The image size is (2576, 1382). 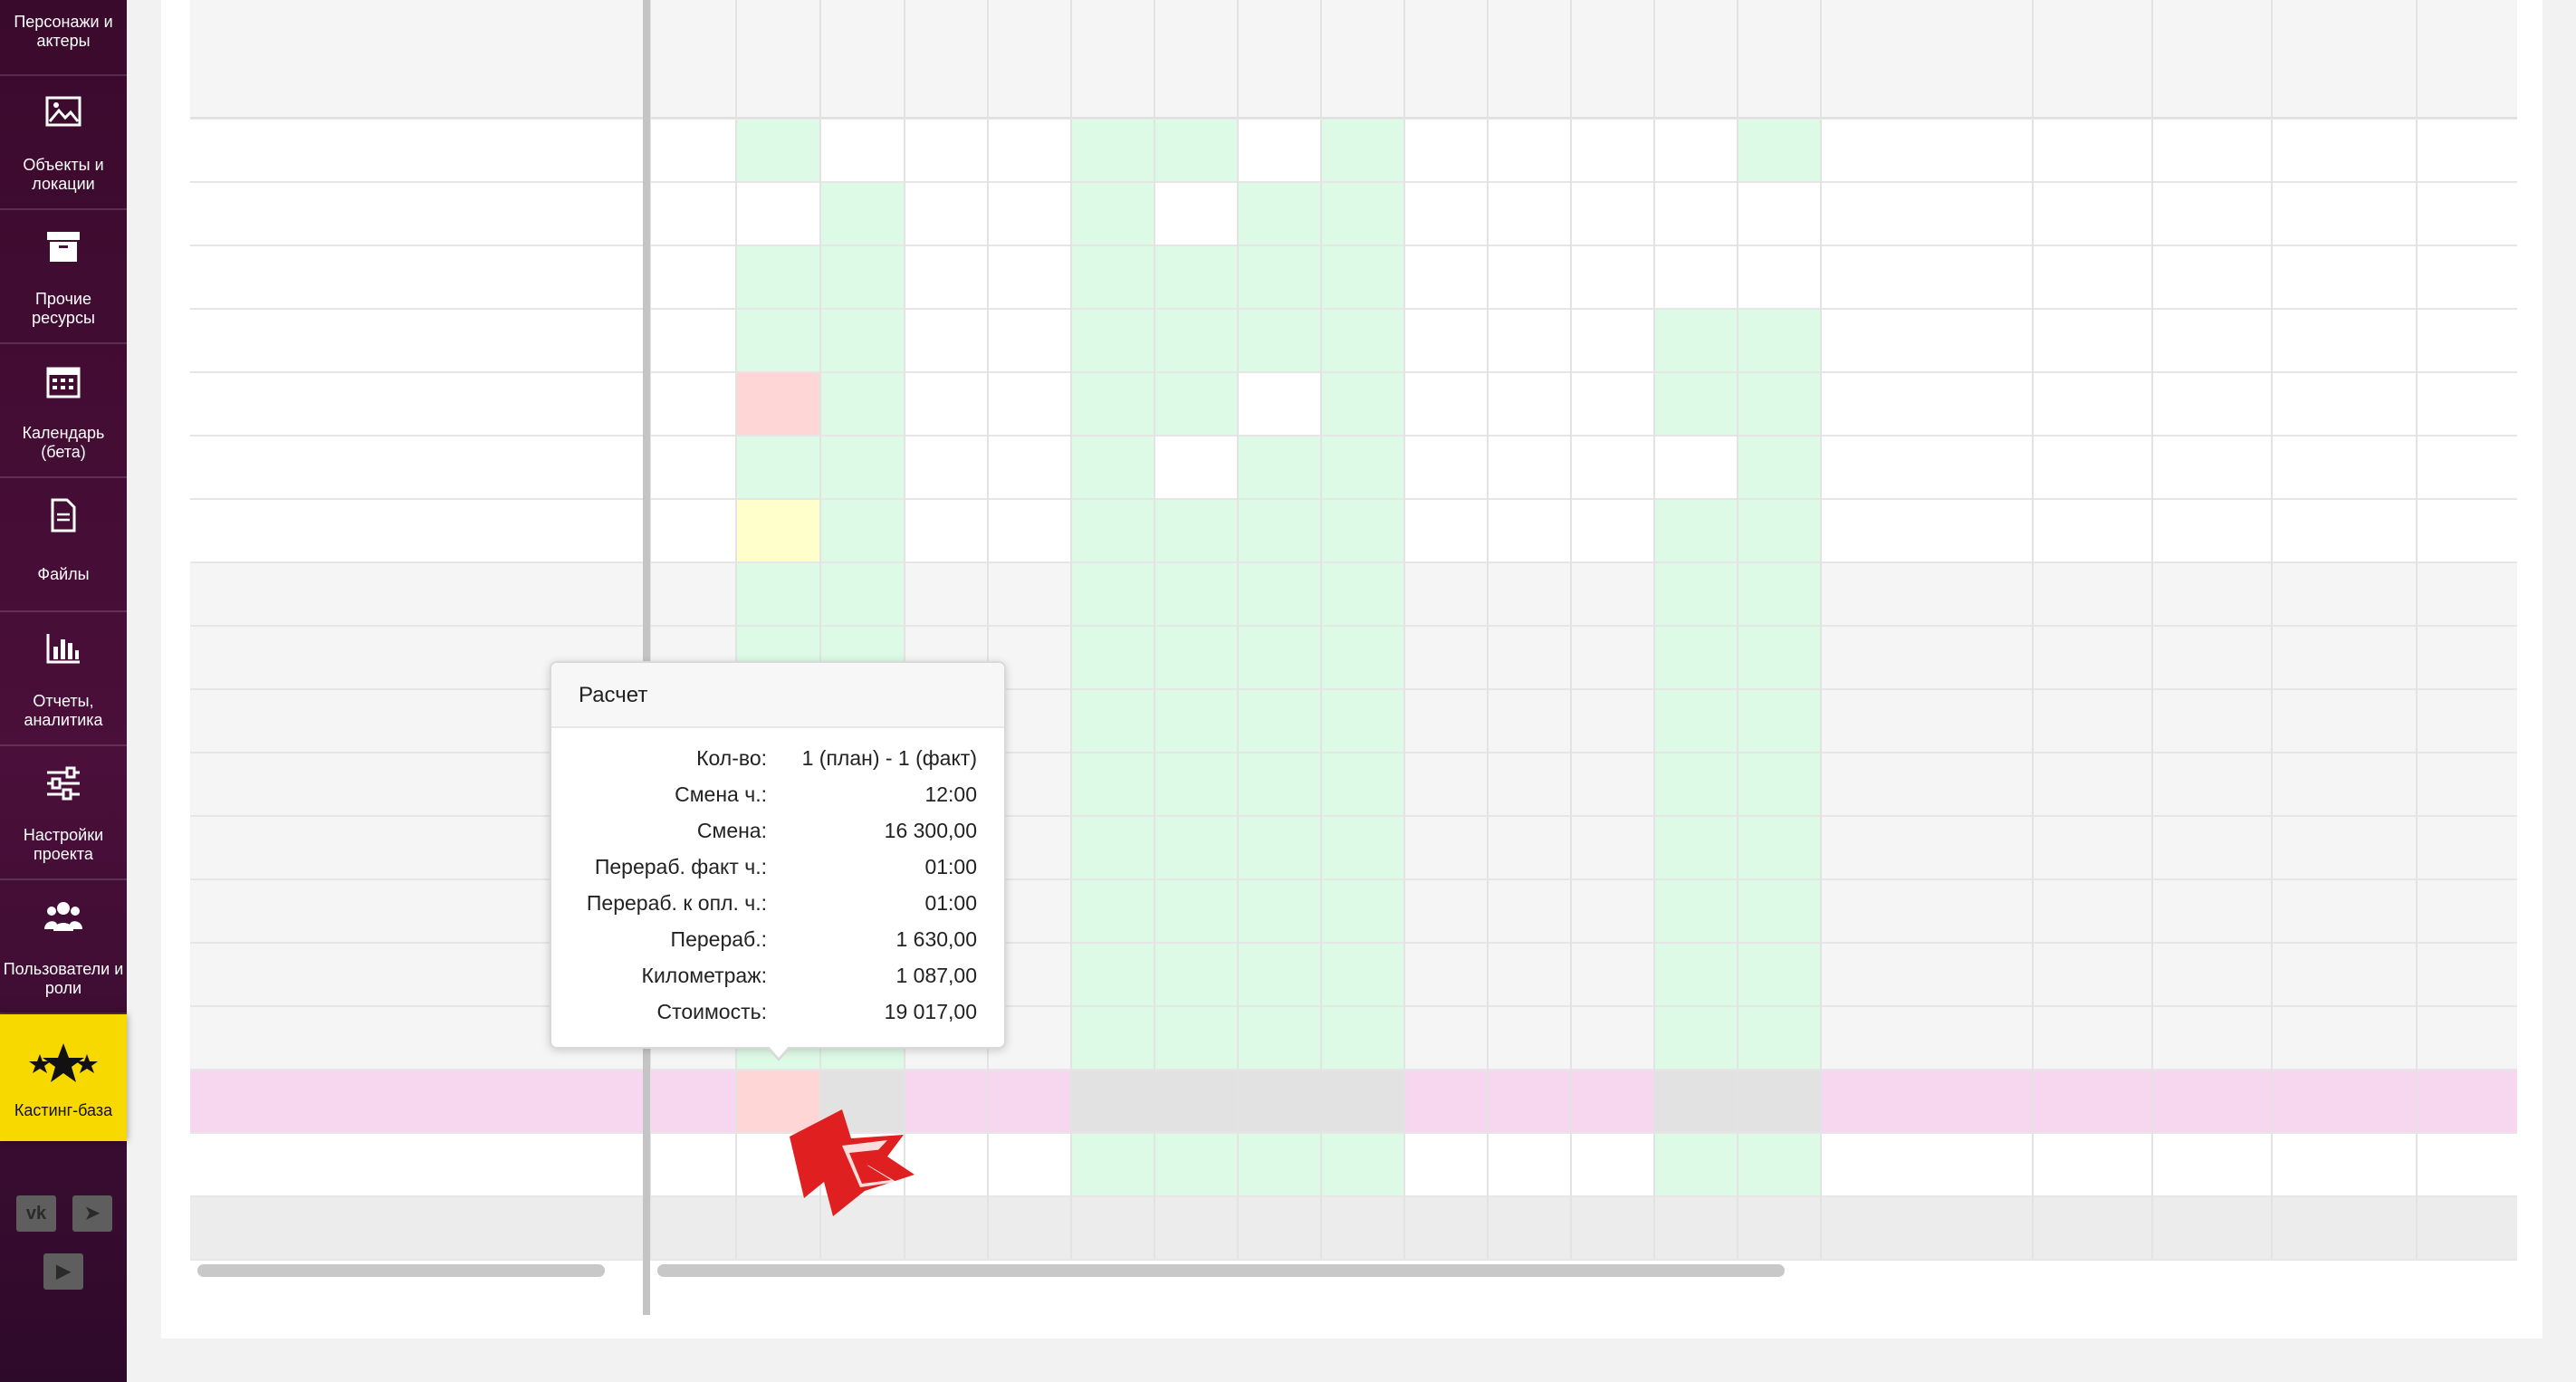 What do you see at coordinates (63, 38) in the screenshot?
I see `sidebar-item-1: Персонажи и актеры` at bounding box center [63, 38].